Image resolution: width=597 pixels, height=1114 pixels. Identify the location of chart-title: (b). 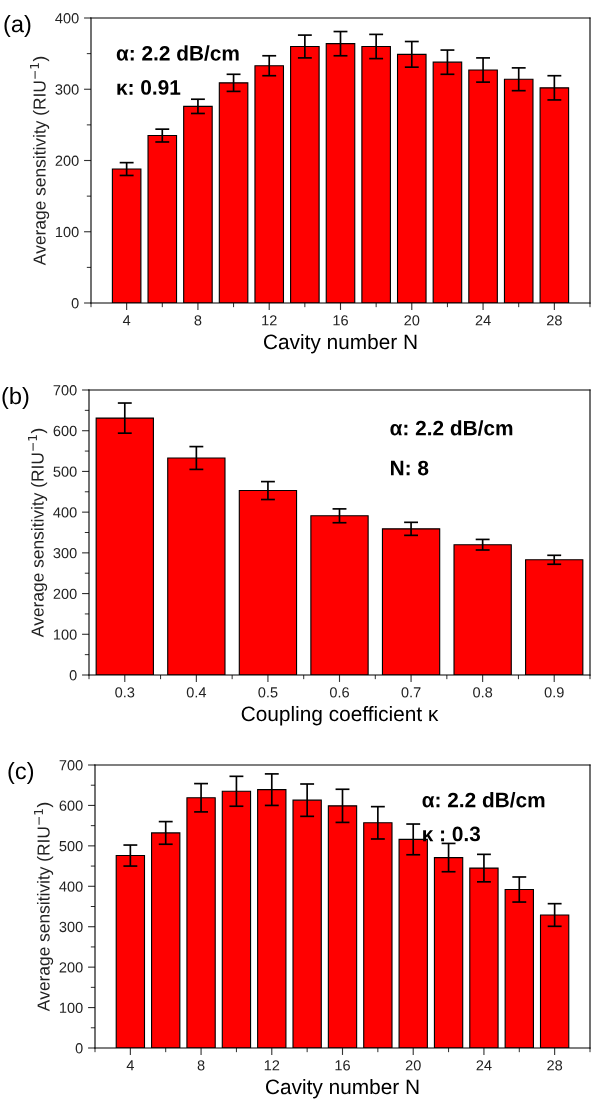
(15, 397).